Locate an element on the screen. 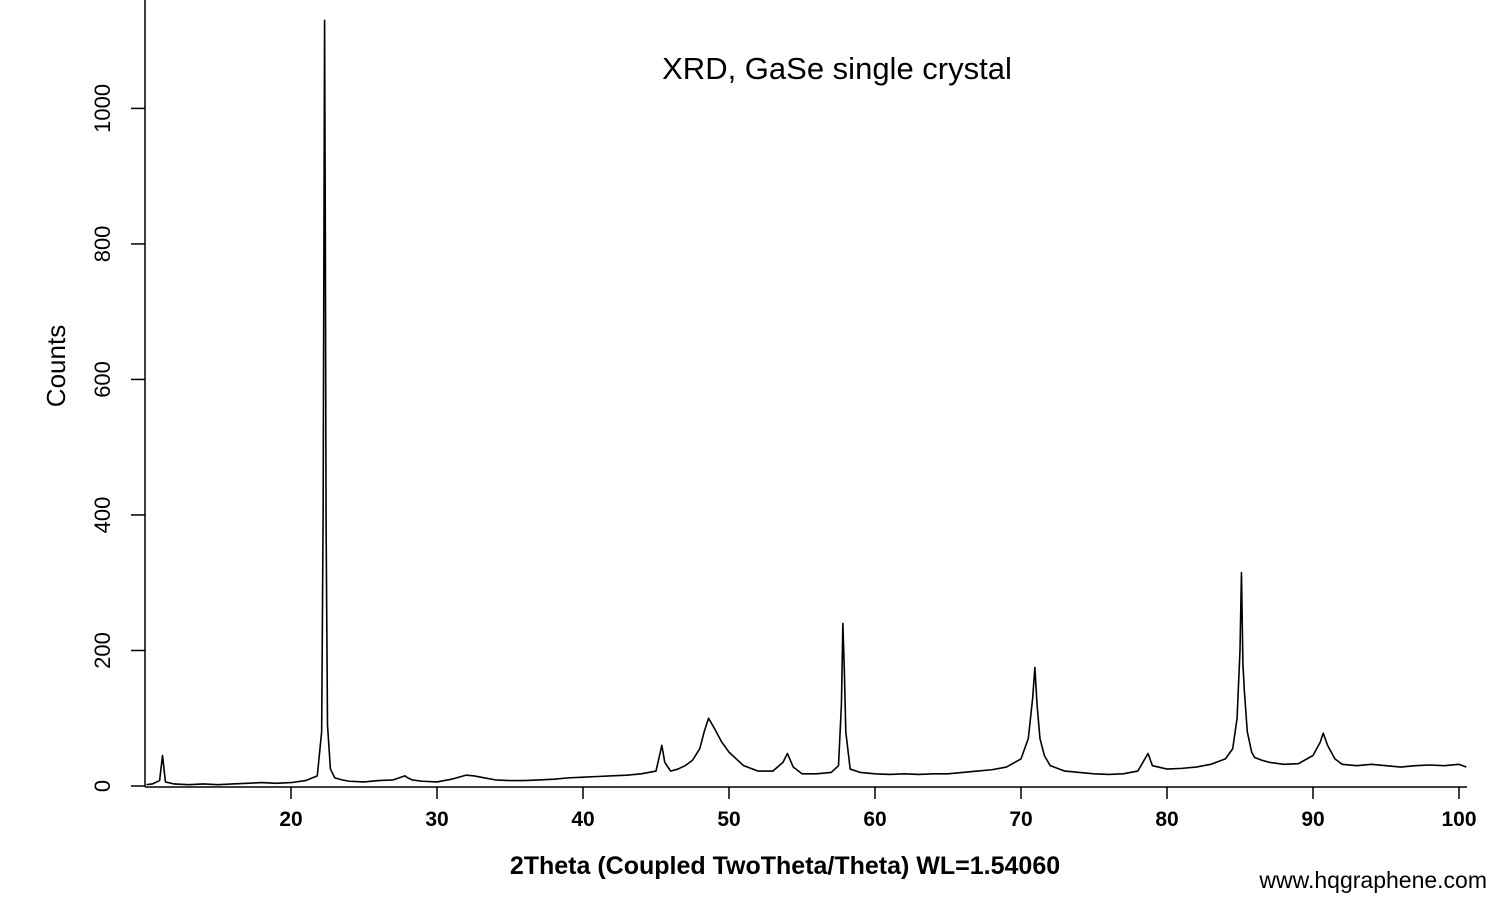  watermark: www.hqgraphene.com is located at coordinates (1372, 880).